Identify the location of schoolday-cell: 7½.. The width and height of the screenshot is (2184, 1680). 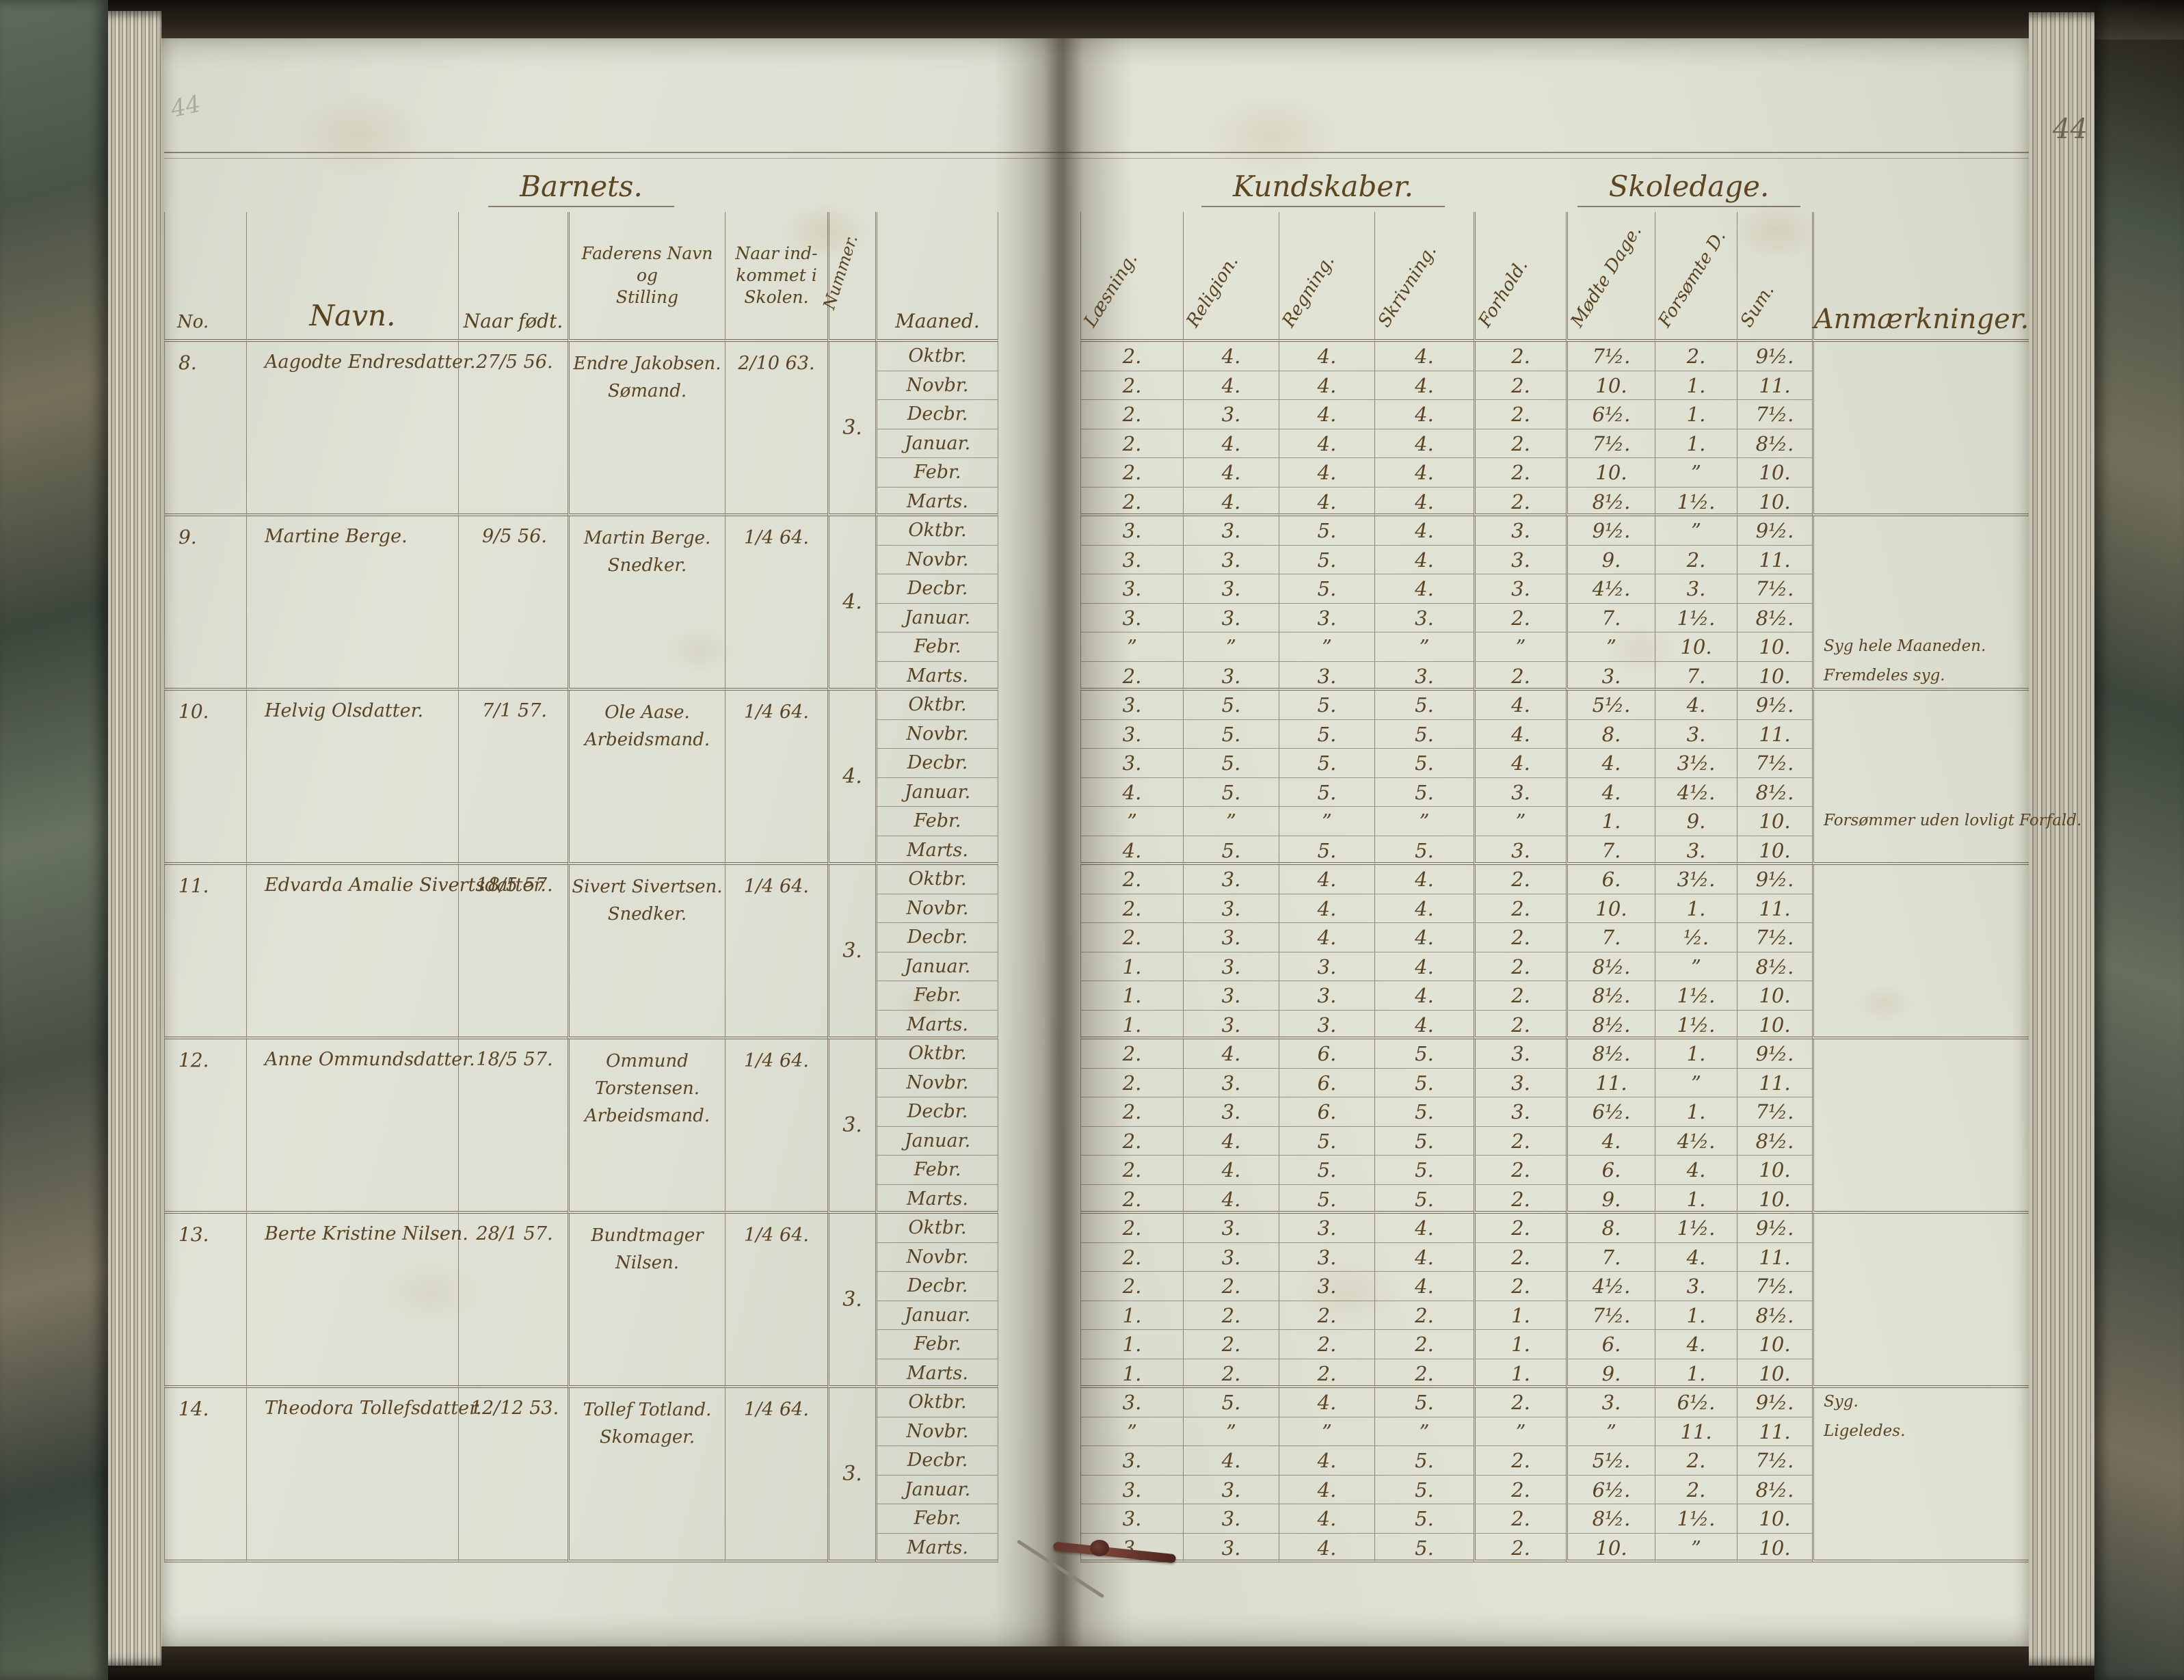
(1610, 356).